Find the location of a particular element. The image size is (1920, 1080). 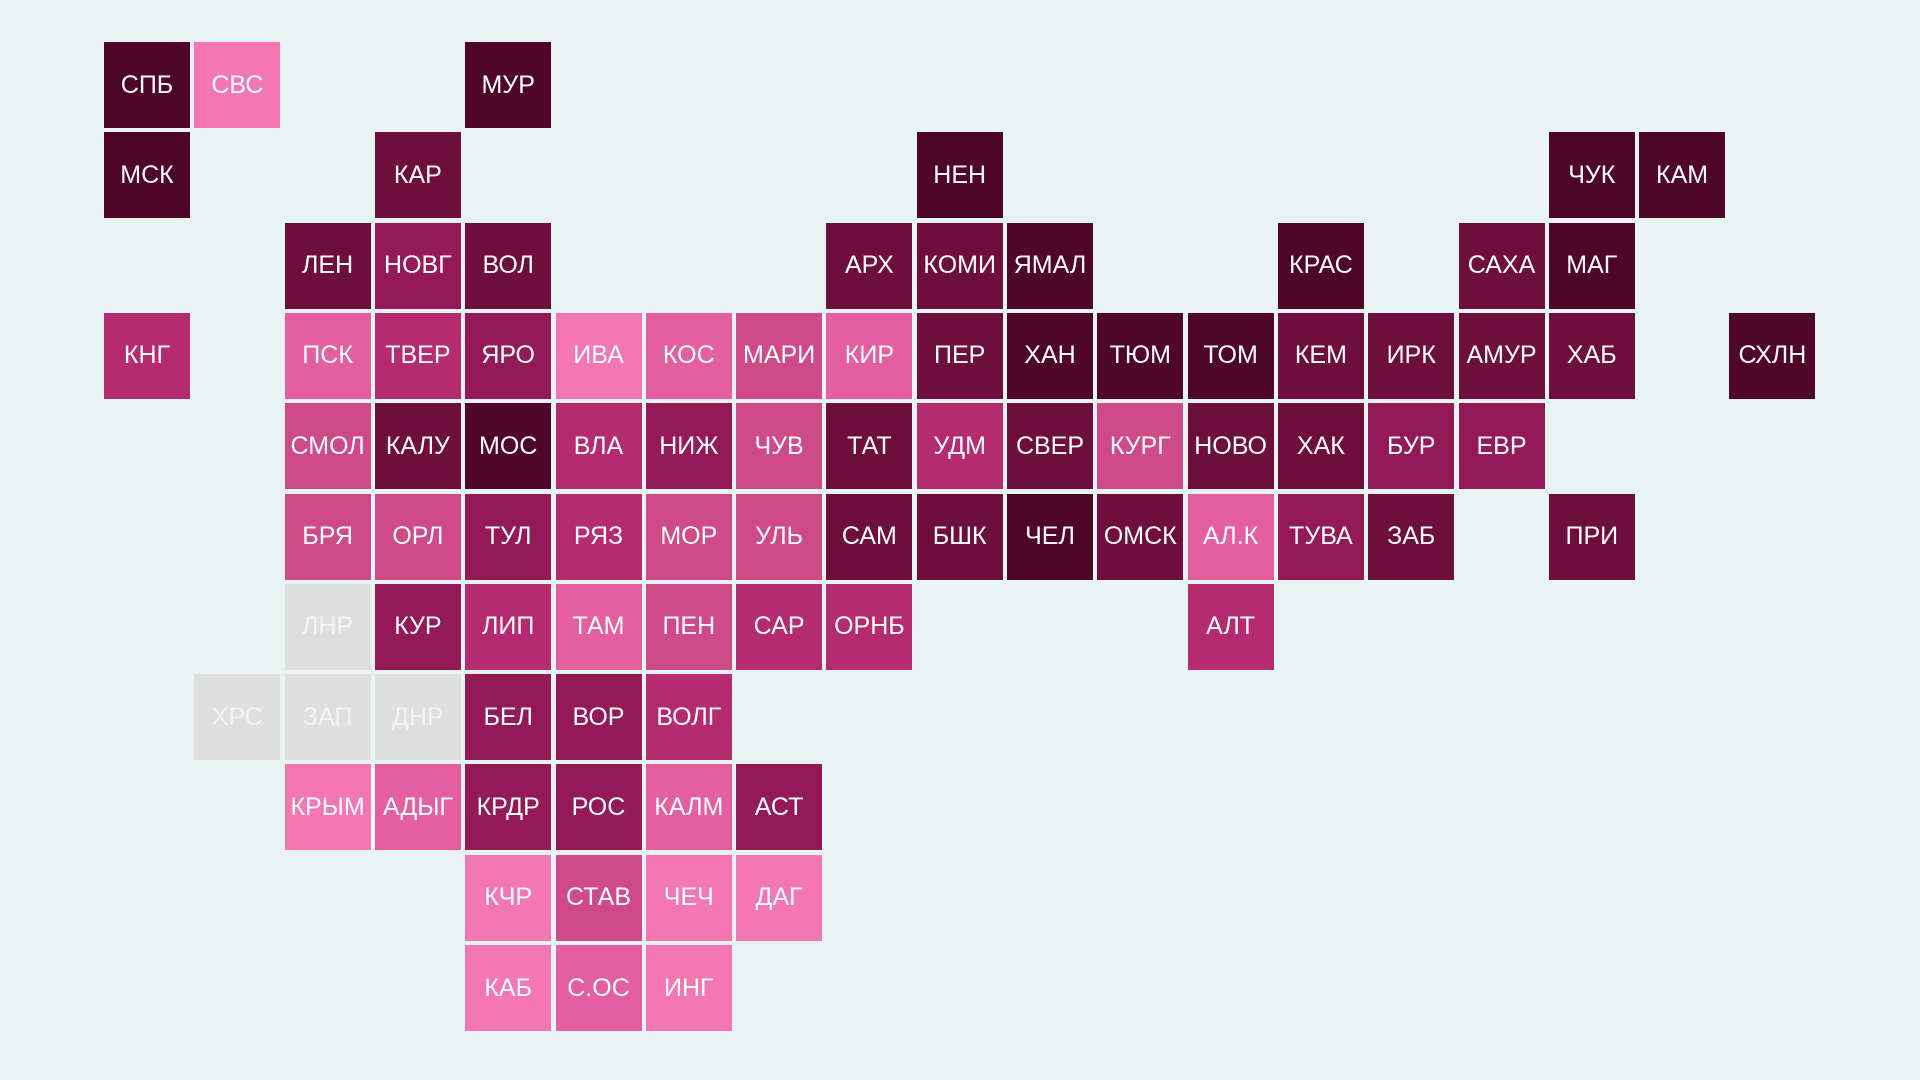

region-tile: ЗАП is located at coordinates (327, 717).